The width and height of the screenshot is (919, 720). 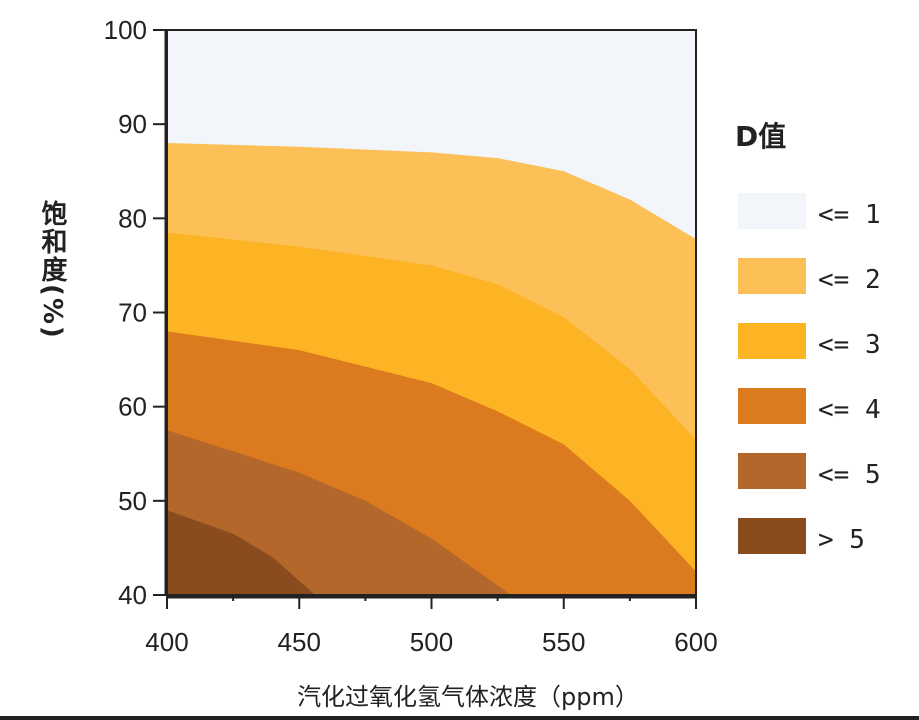 I want to click on legend-label: <= 1, so click(x=849, y=215).